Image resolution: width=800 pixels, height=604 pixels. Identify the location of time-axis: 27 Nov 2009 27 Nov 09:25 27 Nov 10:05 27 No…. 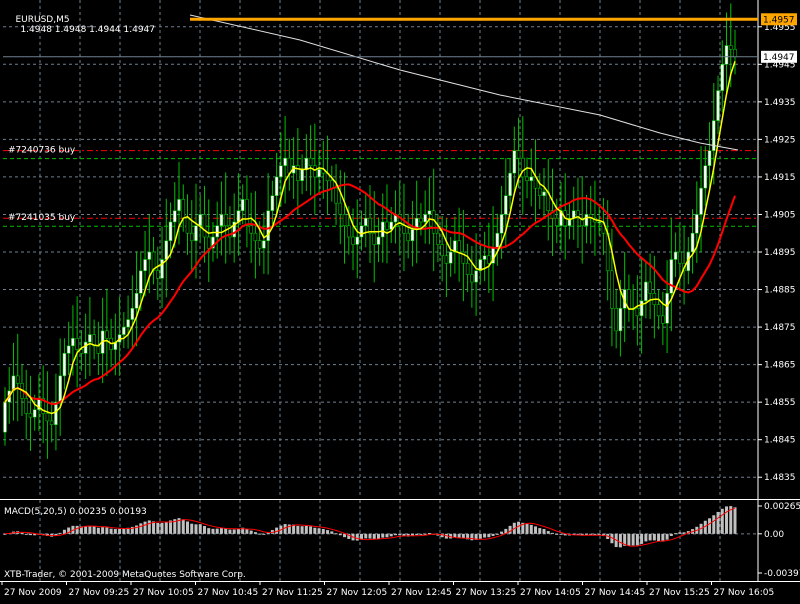
(400, 590).